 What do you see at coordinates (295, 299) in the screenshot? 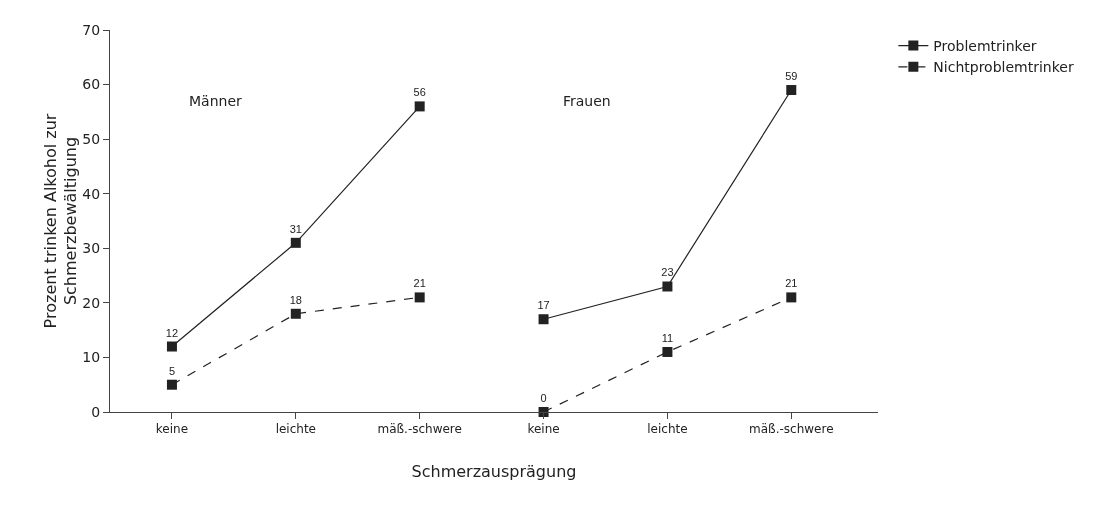
I see `data-label: 18` at bounding box center [295, 299].